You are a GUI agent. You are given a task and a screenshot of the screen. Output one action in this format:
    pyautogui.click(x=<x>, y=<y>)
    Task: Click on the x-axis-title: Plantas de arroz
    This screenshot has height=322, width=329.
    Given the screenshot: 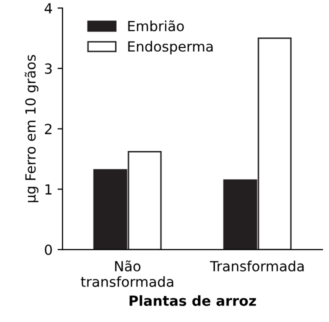 What is the action you would take?
    pyautogui.click(x=193, y=300)
    